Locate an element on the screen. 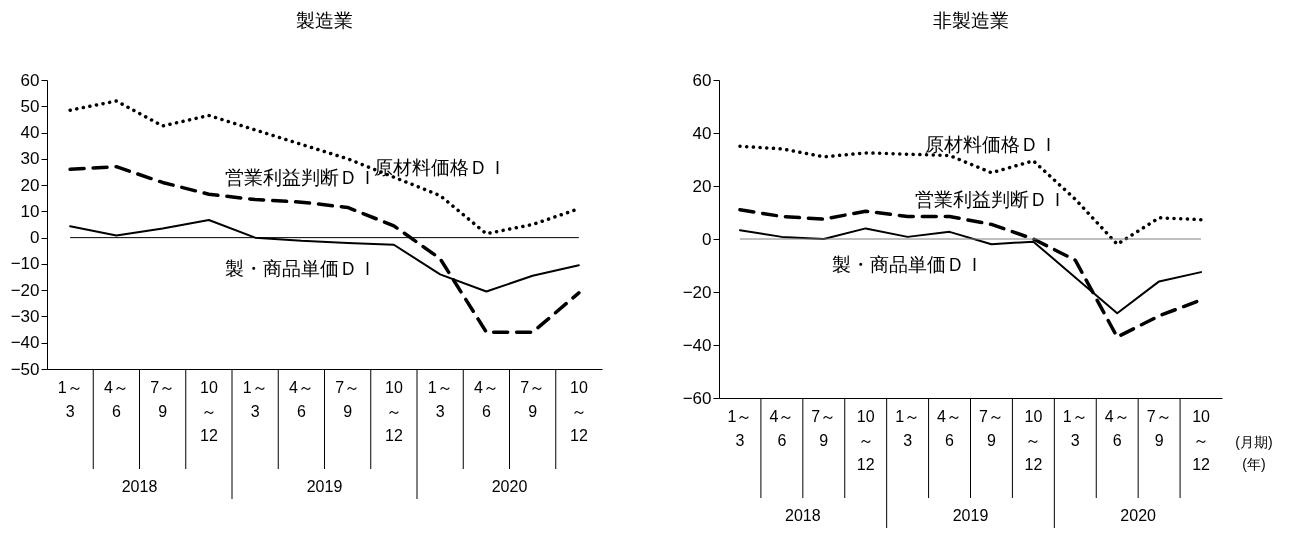 Image resolution: width=1289 pixels, height=536 pixels. text: (年) is located at coordinates (1254, 464).